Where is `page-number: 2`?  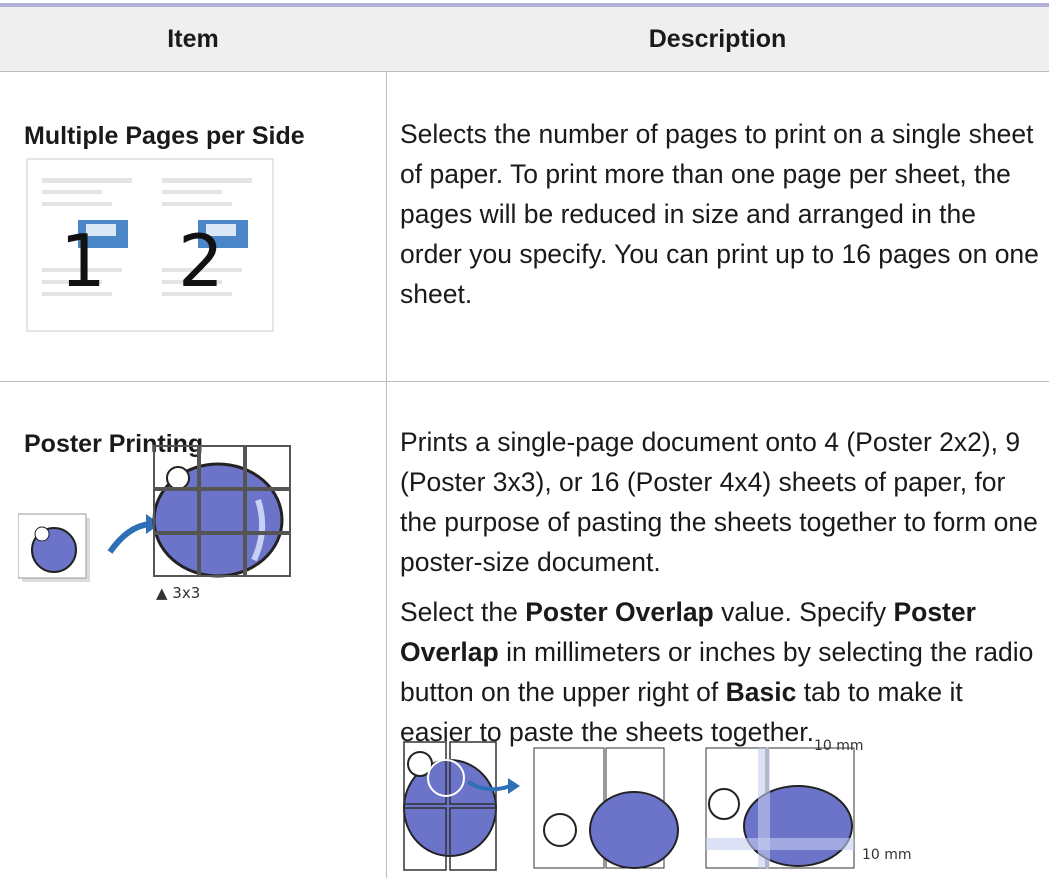 page-number: 2 is located at coordinates (201, 261).